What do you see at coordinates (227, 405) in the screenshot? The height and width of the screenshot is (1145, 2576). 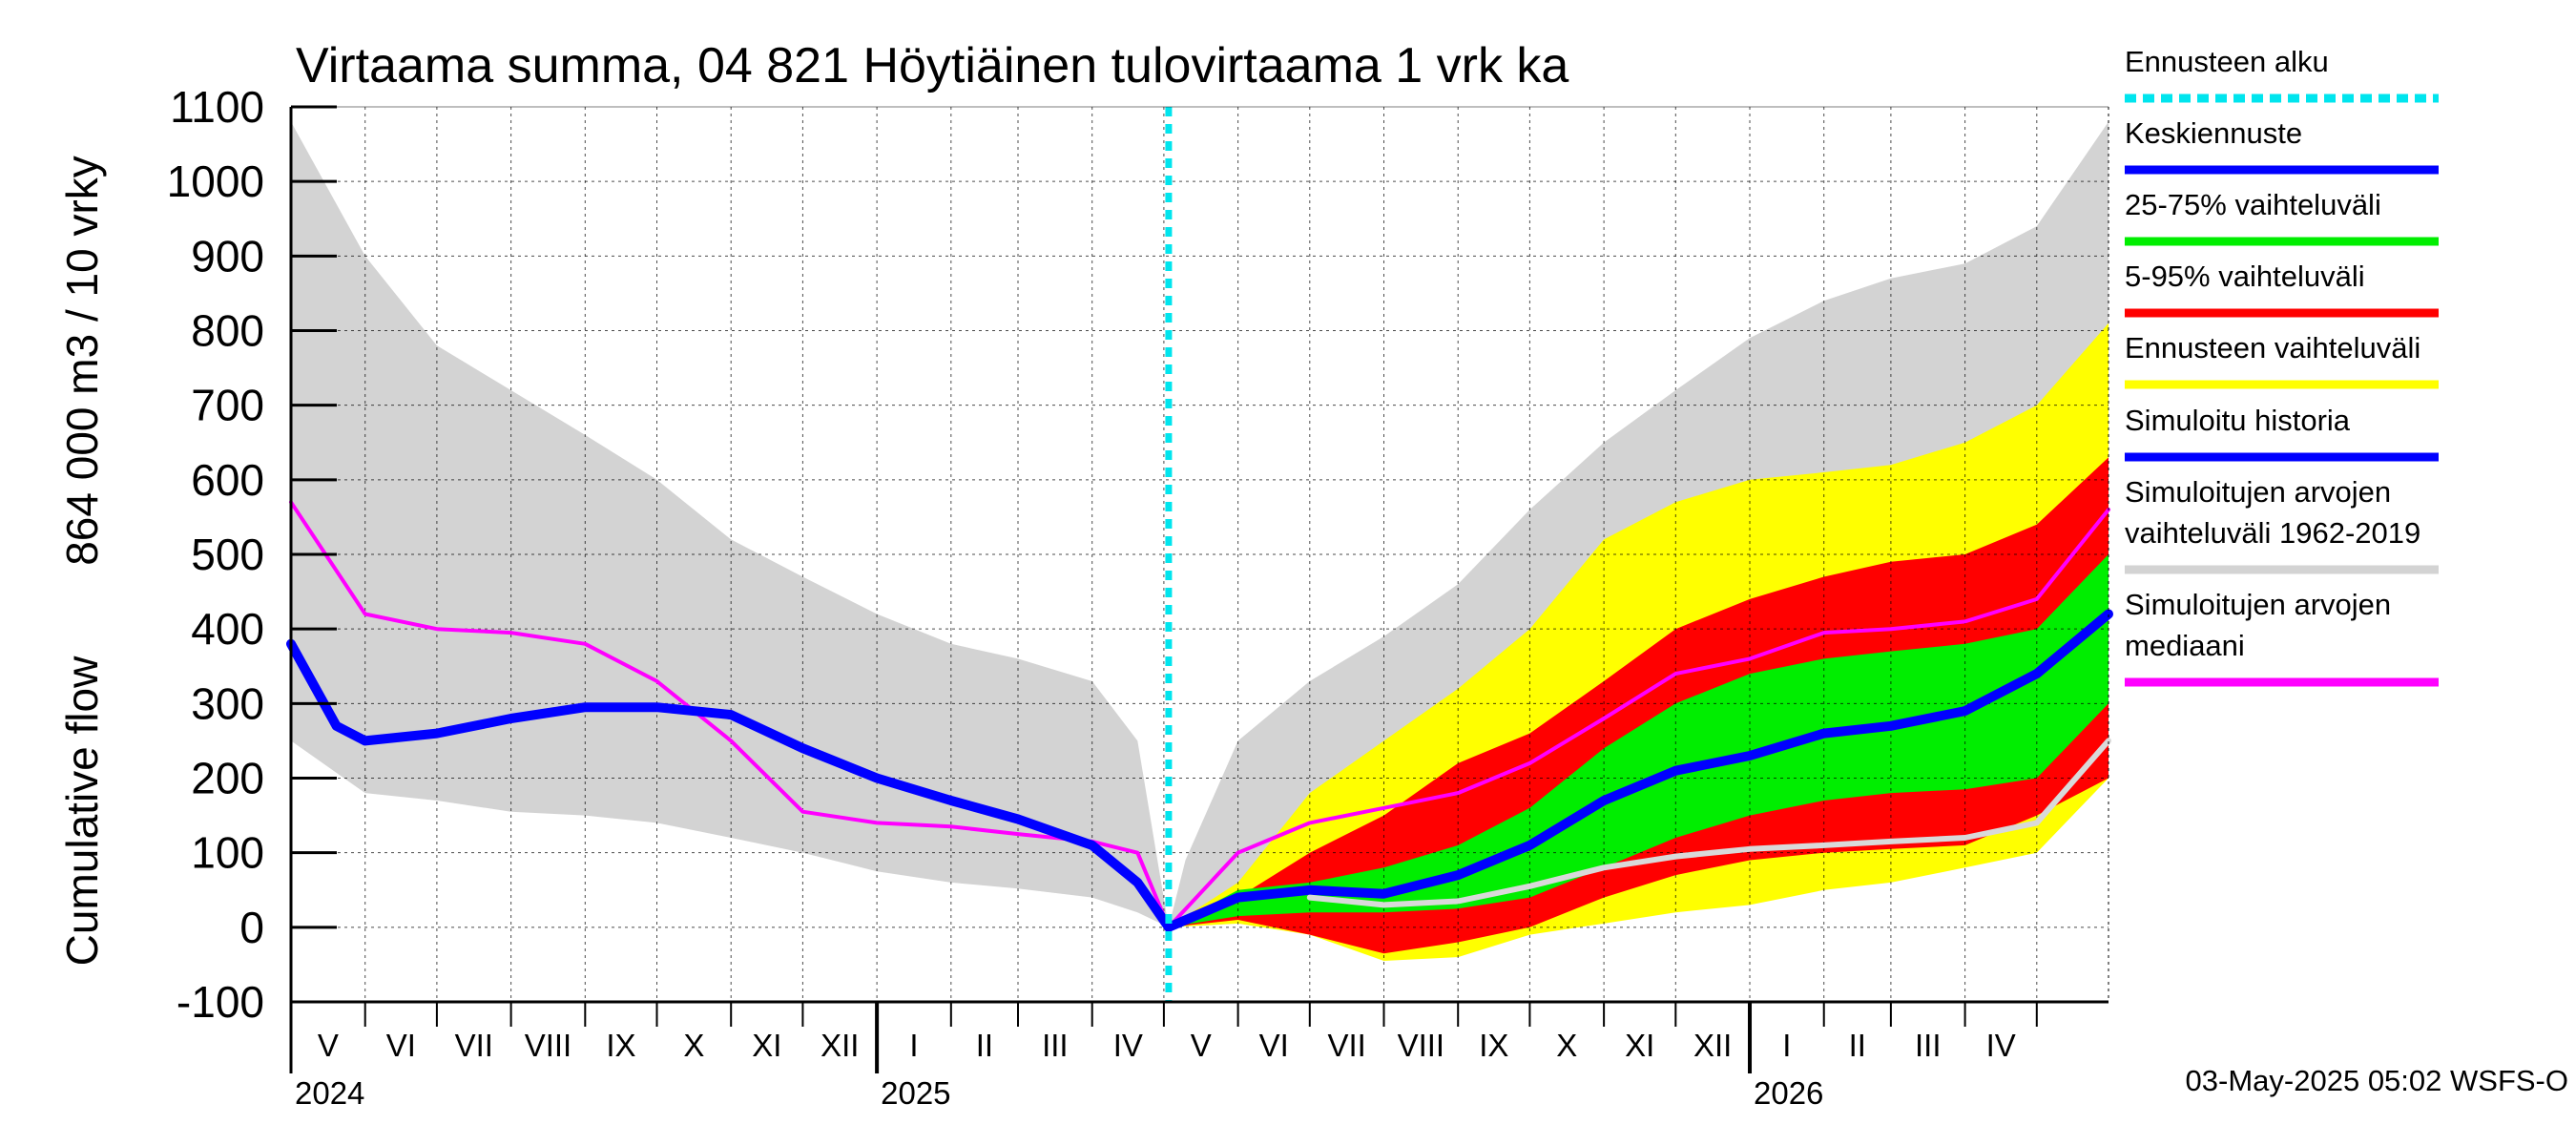 I see `y-tick-label: 700` at bounding box center [227, 405].